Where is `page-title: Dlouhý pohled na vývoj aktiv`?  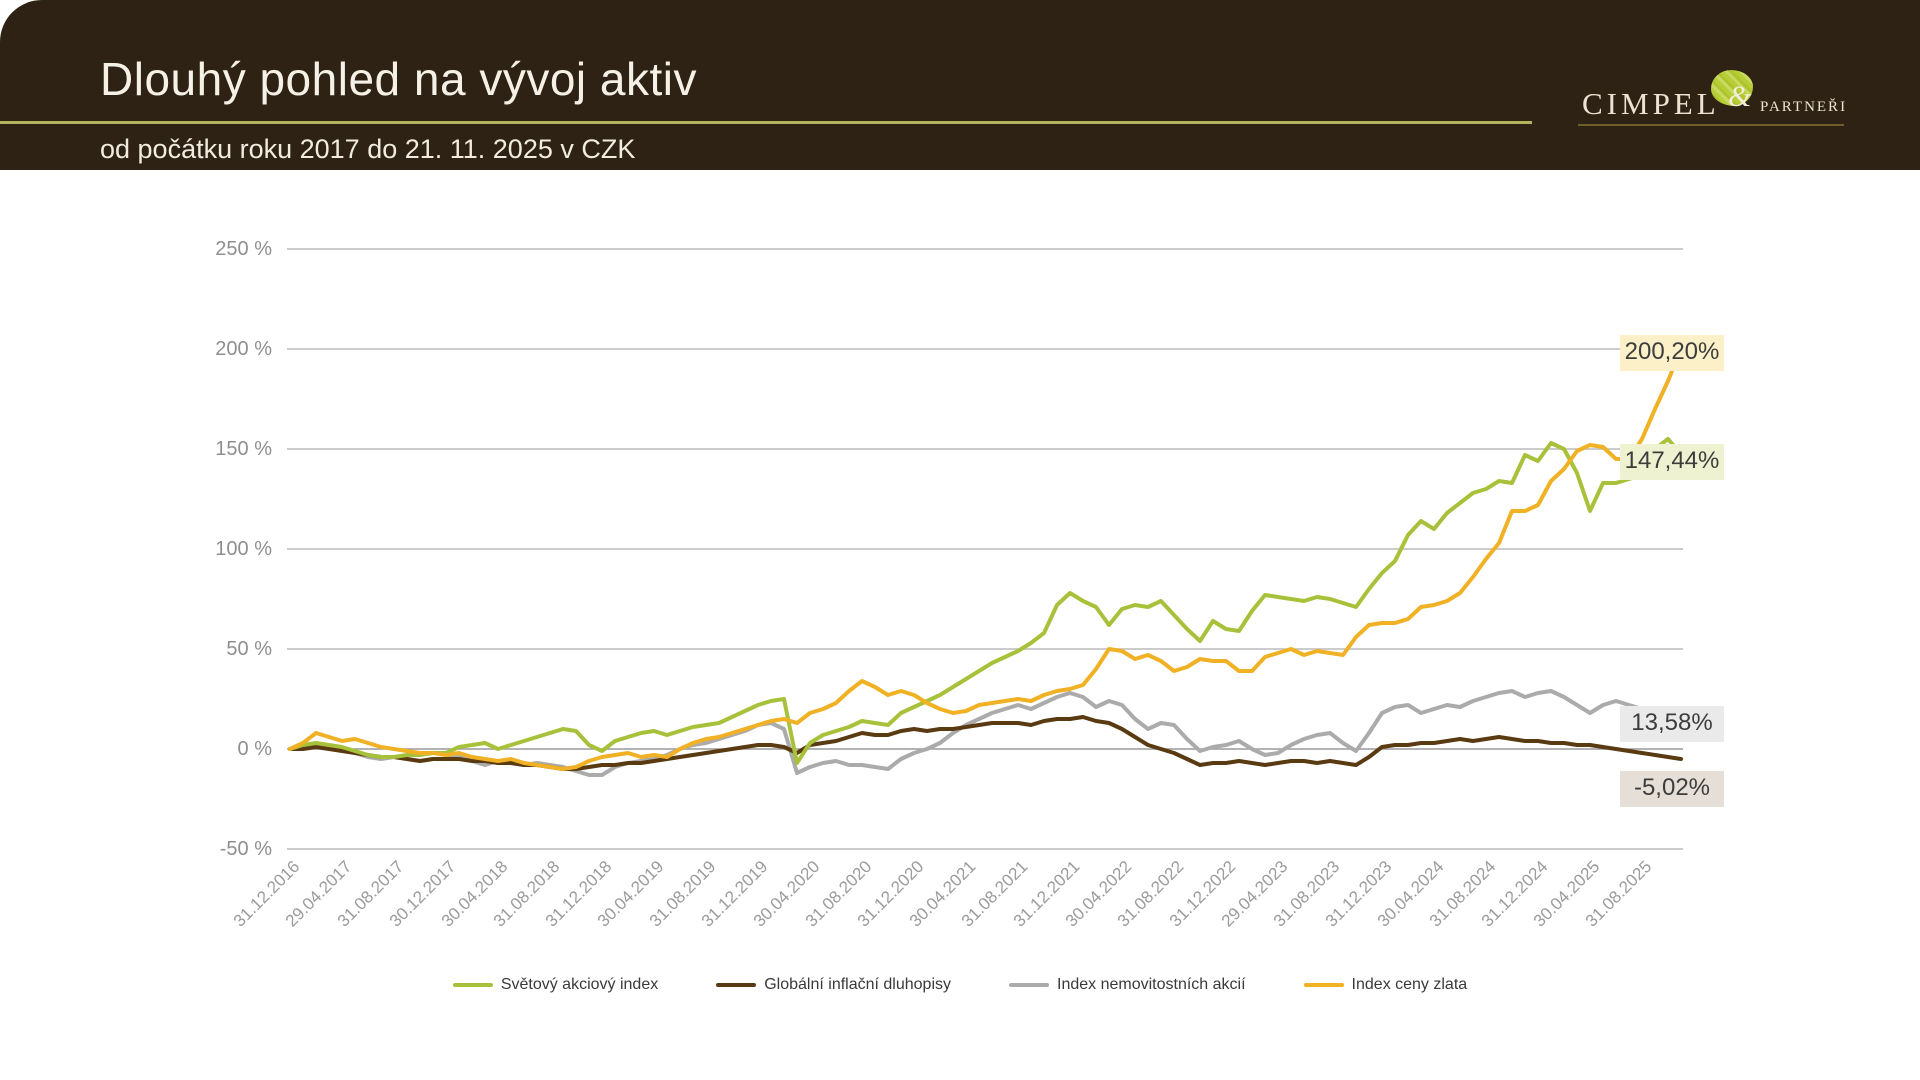 page-title: Dlouhý pohled na vývoj aktiv is located at coordinates (398, 79).